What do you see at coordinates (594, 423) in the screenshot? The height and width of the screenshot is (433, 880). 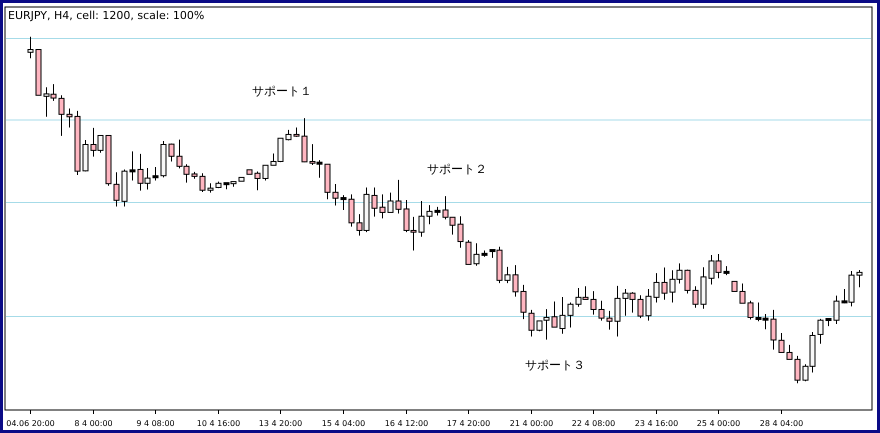 I see `x-tick-label: 22 4 08:00` at bounding box center [594, 423].